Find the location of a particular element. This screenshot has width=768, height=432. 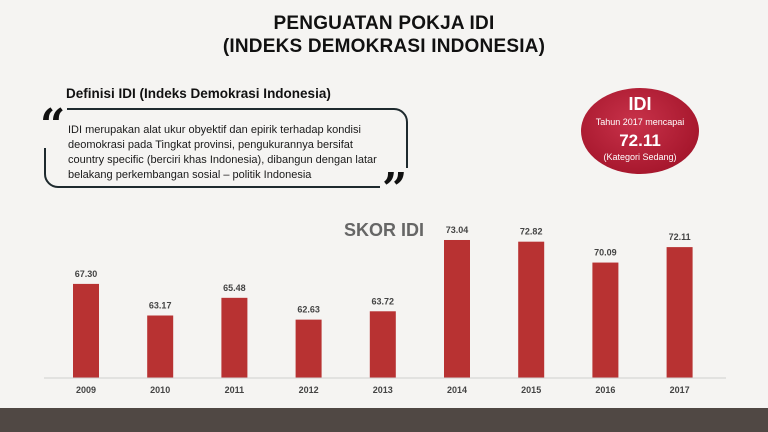

bar-2009 is located at coordinates (86, 330).